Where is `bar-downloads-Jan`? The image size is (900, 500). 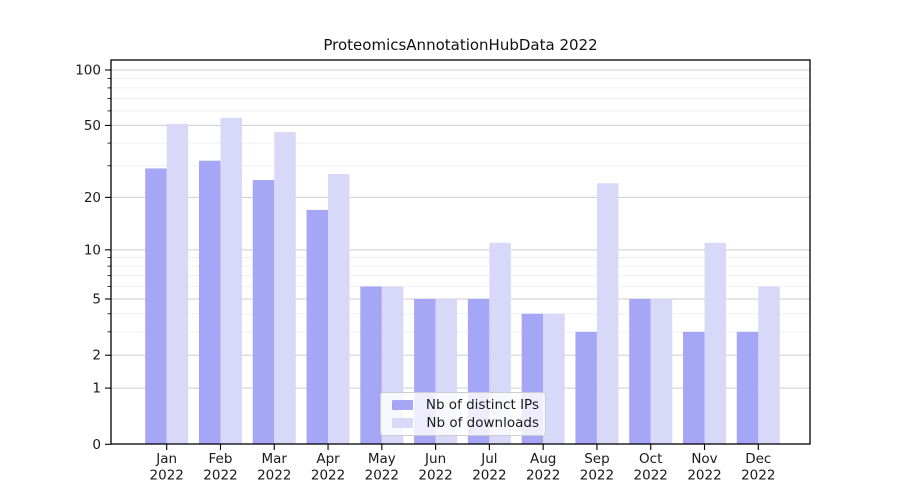
bar-downloads-Jan is located at coordinates (177, 284).